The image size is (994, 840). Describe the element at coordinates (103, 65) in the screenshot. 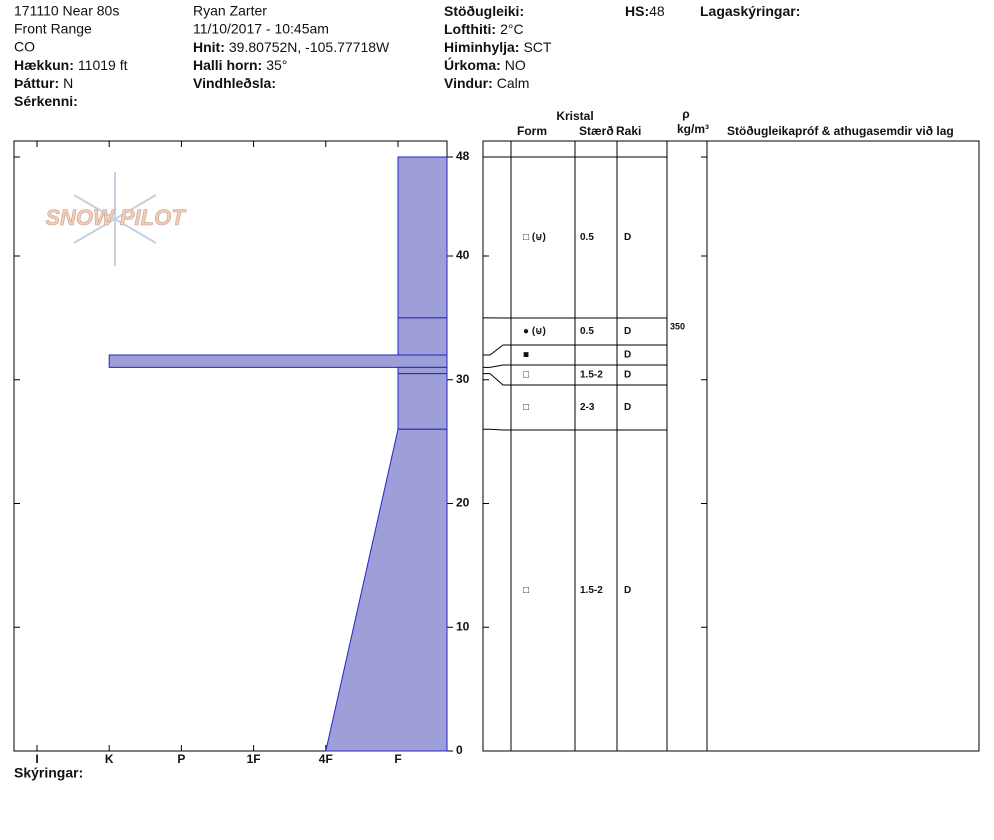

I see `field-value: 11019 ft` at that location.